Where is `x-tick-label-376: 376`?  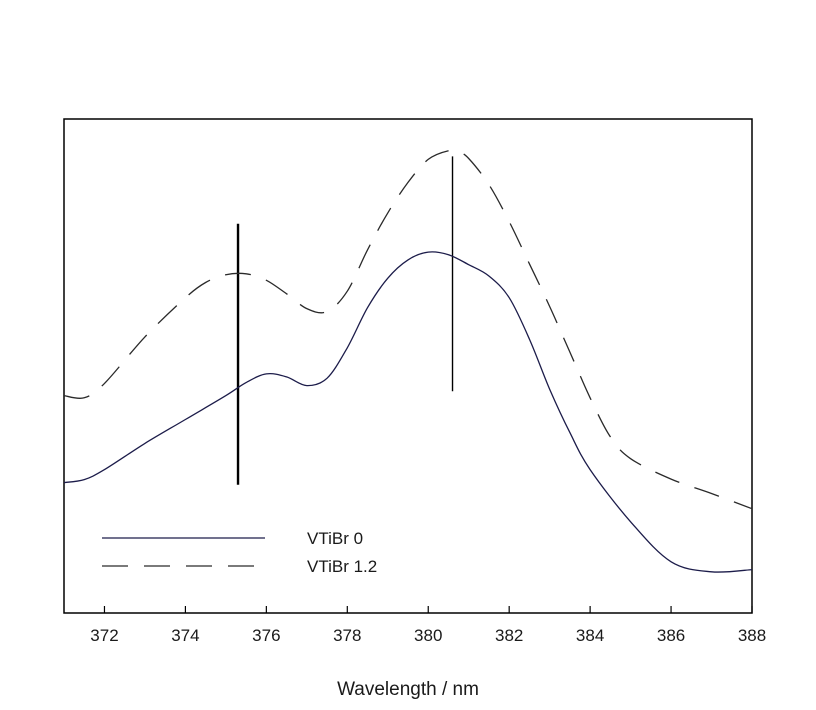 x-tick-label-376: 376 is located at coordinates (266, 635).